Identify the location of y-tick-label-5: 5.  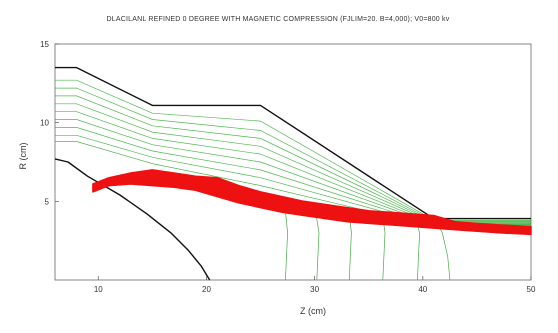
(47, 201).